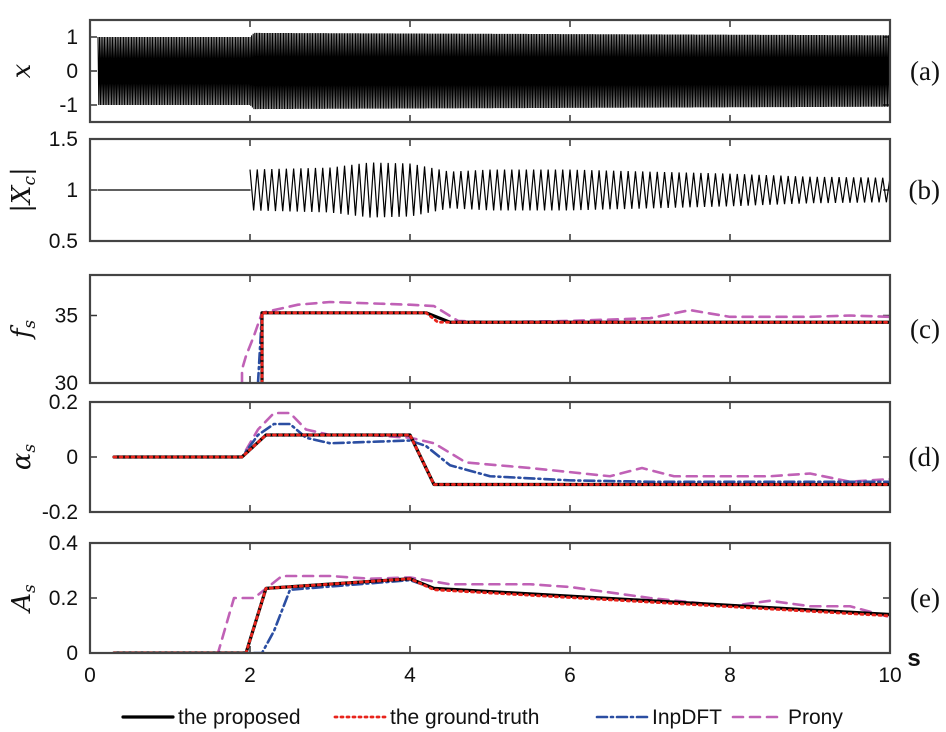  Describe the element at coordinates (925, 329) in the screenshot. I see `panel-label: (c)` at that location.